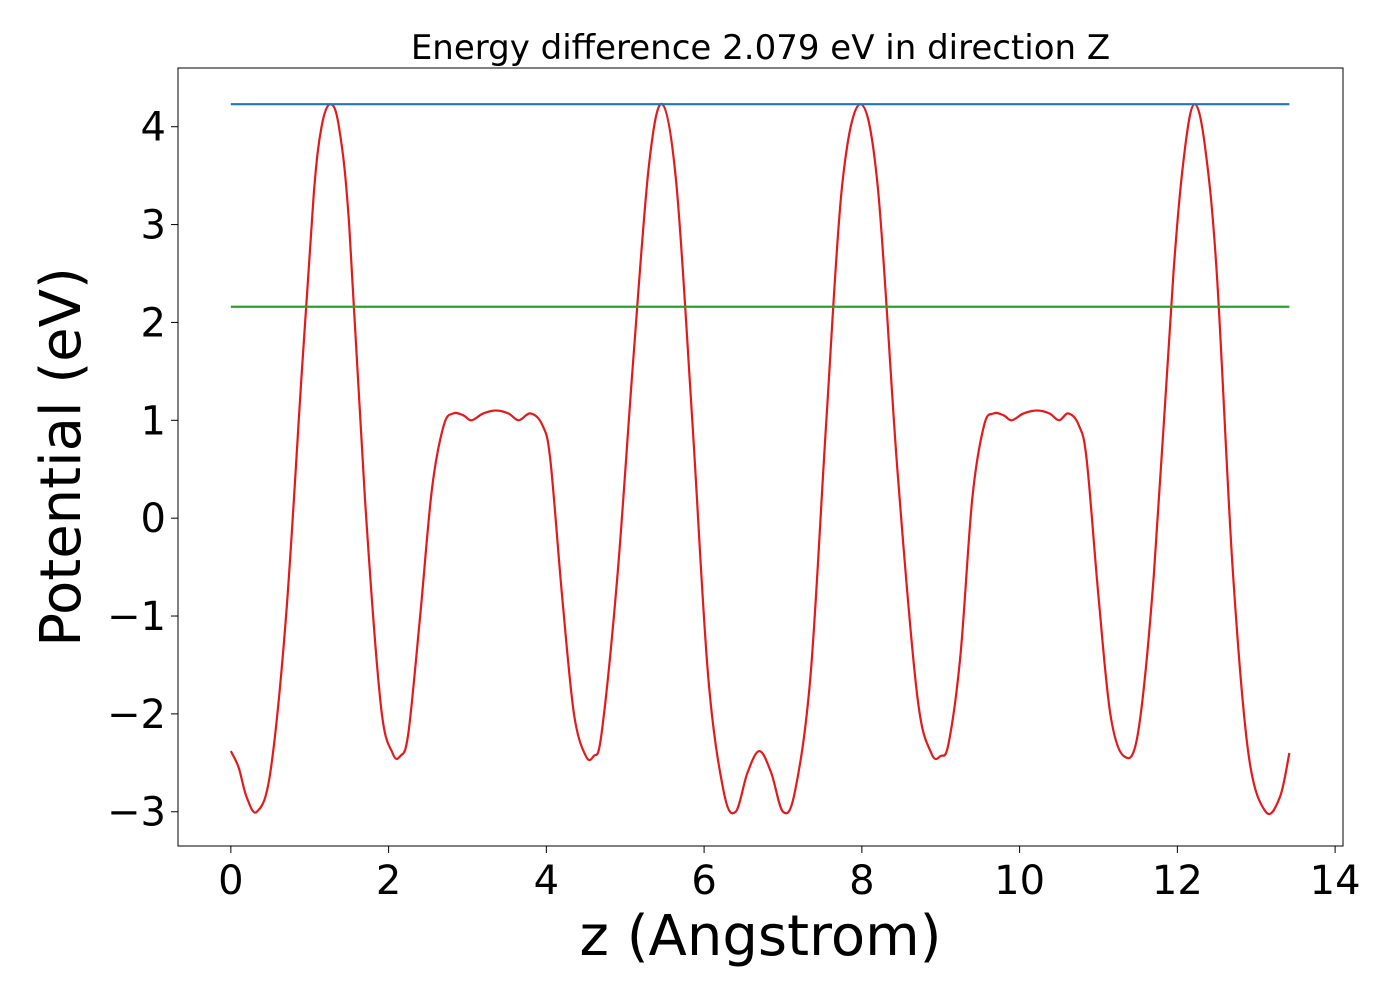  I want to click on y-tick-label: −1, so click(136, 617).